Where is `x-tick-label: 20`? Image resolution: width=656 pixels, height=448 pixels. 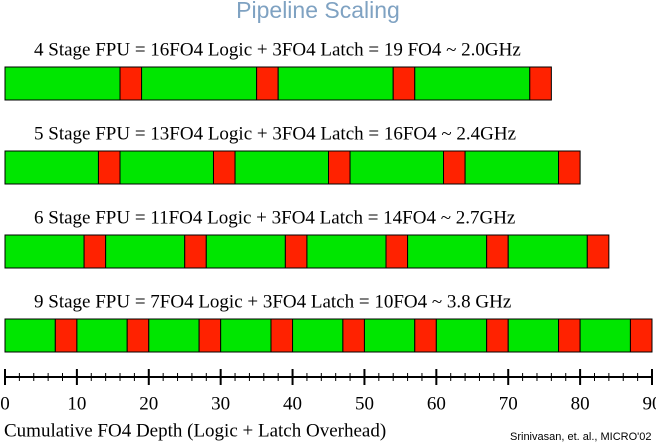 x-tick-label: 20 is located at coordinates (148, 403).